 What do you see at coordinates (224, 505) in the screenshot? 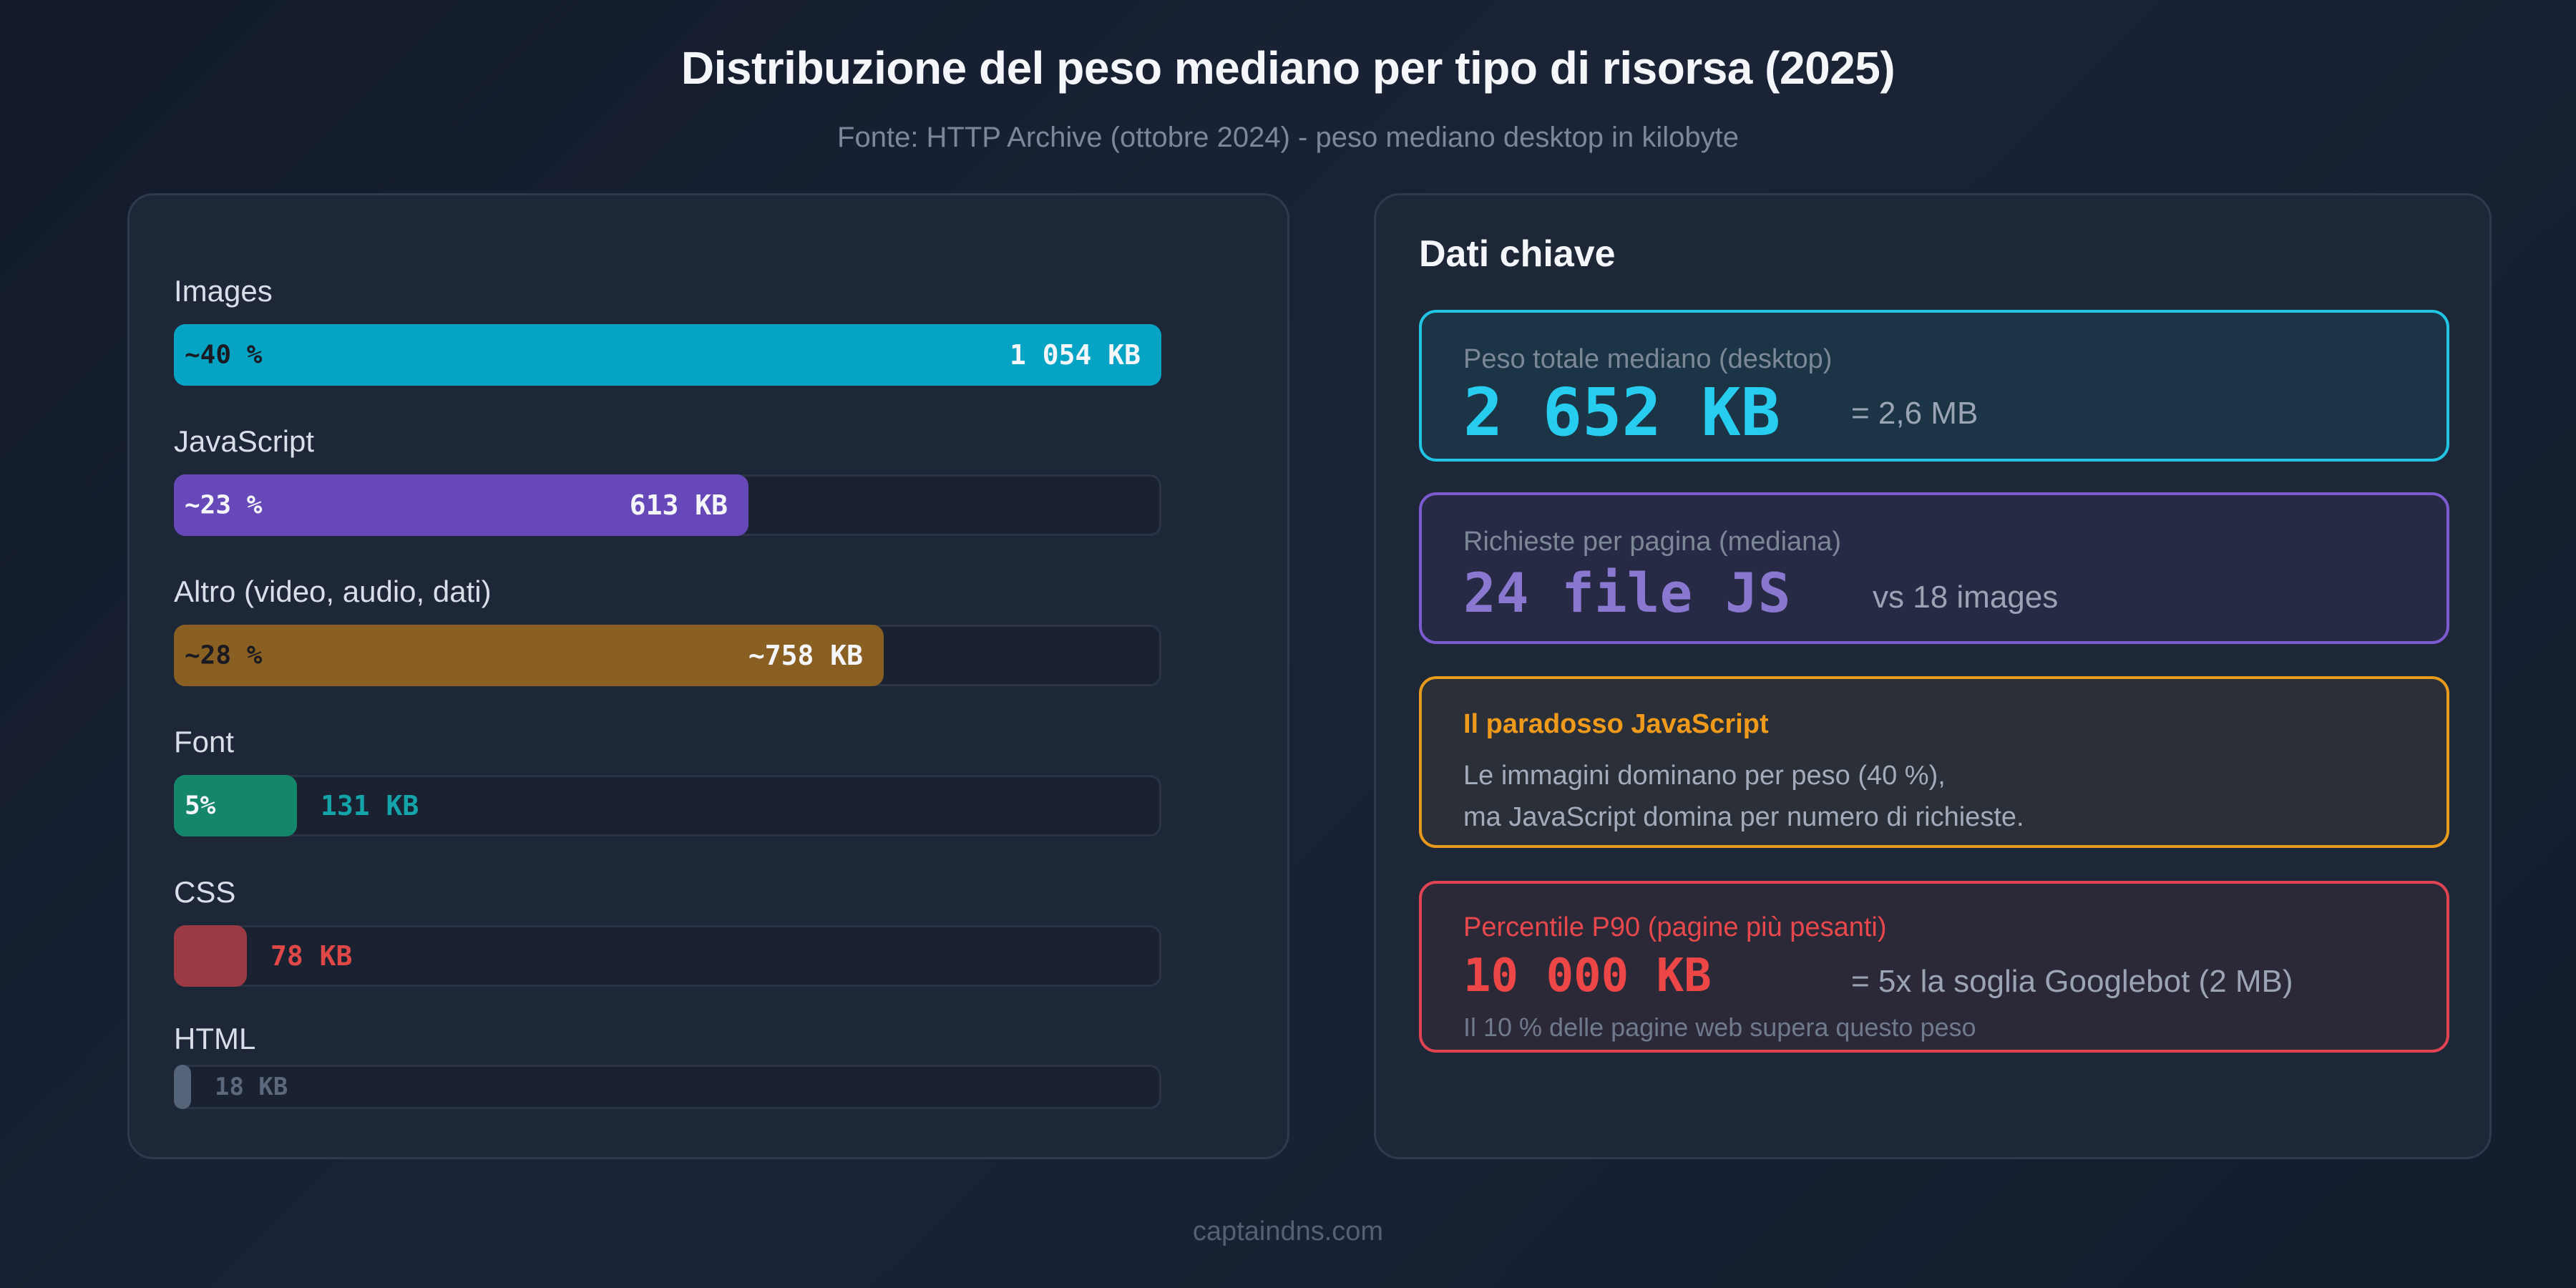
I see `bar-pct-javascript: ~23 %` at bounding box center [224, 505].